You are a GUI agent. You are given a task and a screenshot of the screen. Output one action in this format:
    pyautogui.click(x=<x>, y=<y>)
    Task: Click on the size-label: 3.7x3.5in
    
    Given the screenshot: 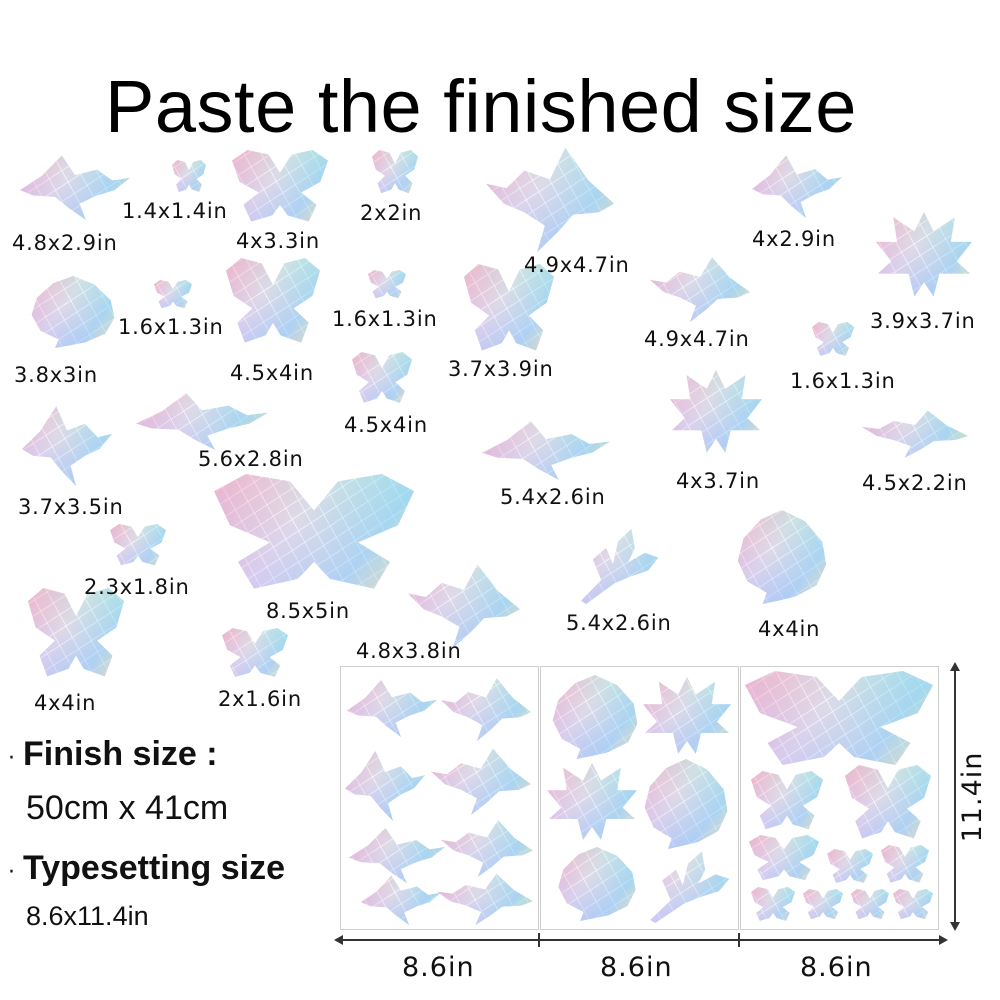 What is the action you would take?
    pyautogui.click(x=71, y=507)
    